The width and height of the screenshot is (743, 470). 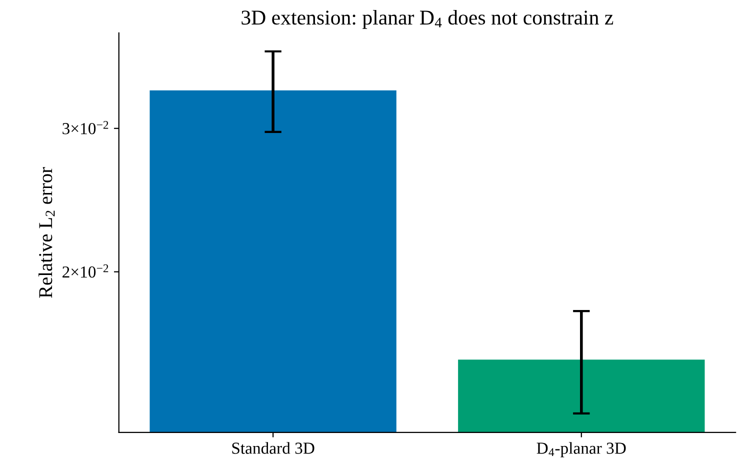 I want to click on chart-title: 3D extension: planar D$_{4}$ does not constrain z, so click(x=428, y=19).